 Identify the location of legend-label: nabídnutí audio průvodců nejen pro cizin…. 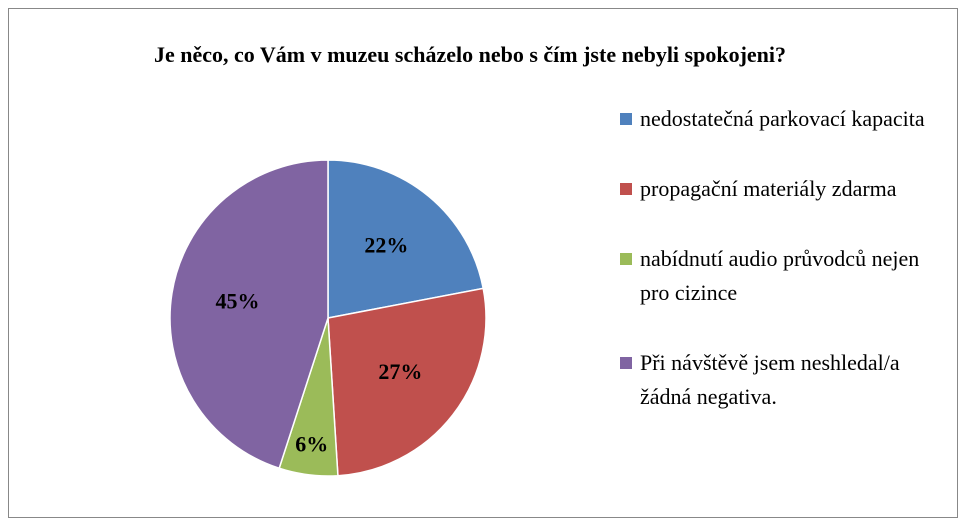
(780, 275).